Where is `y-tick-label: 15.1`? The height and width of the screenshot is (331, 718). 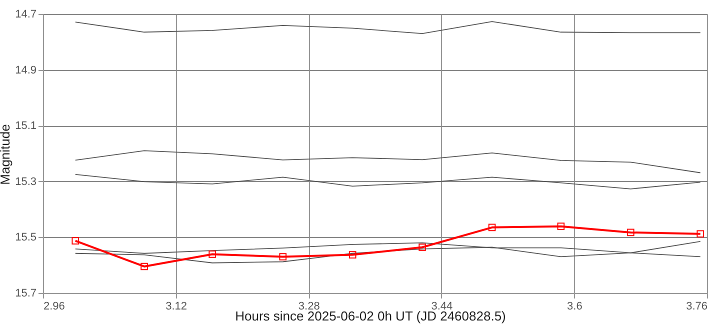
y-tick-label: 15.1 is located at coordinates (25, 126).